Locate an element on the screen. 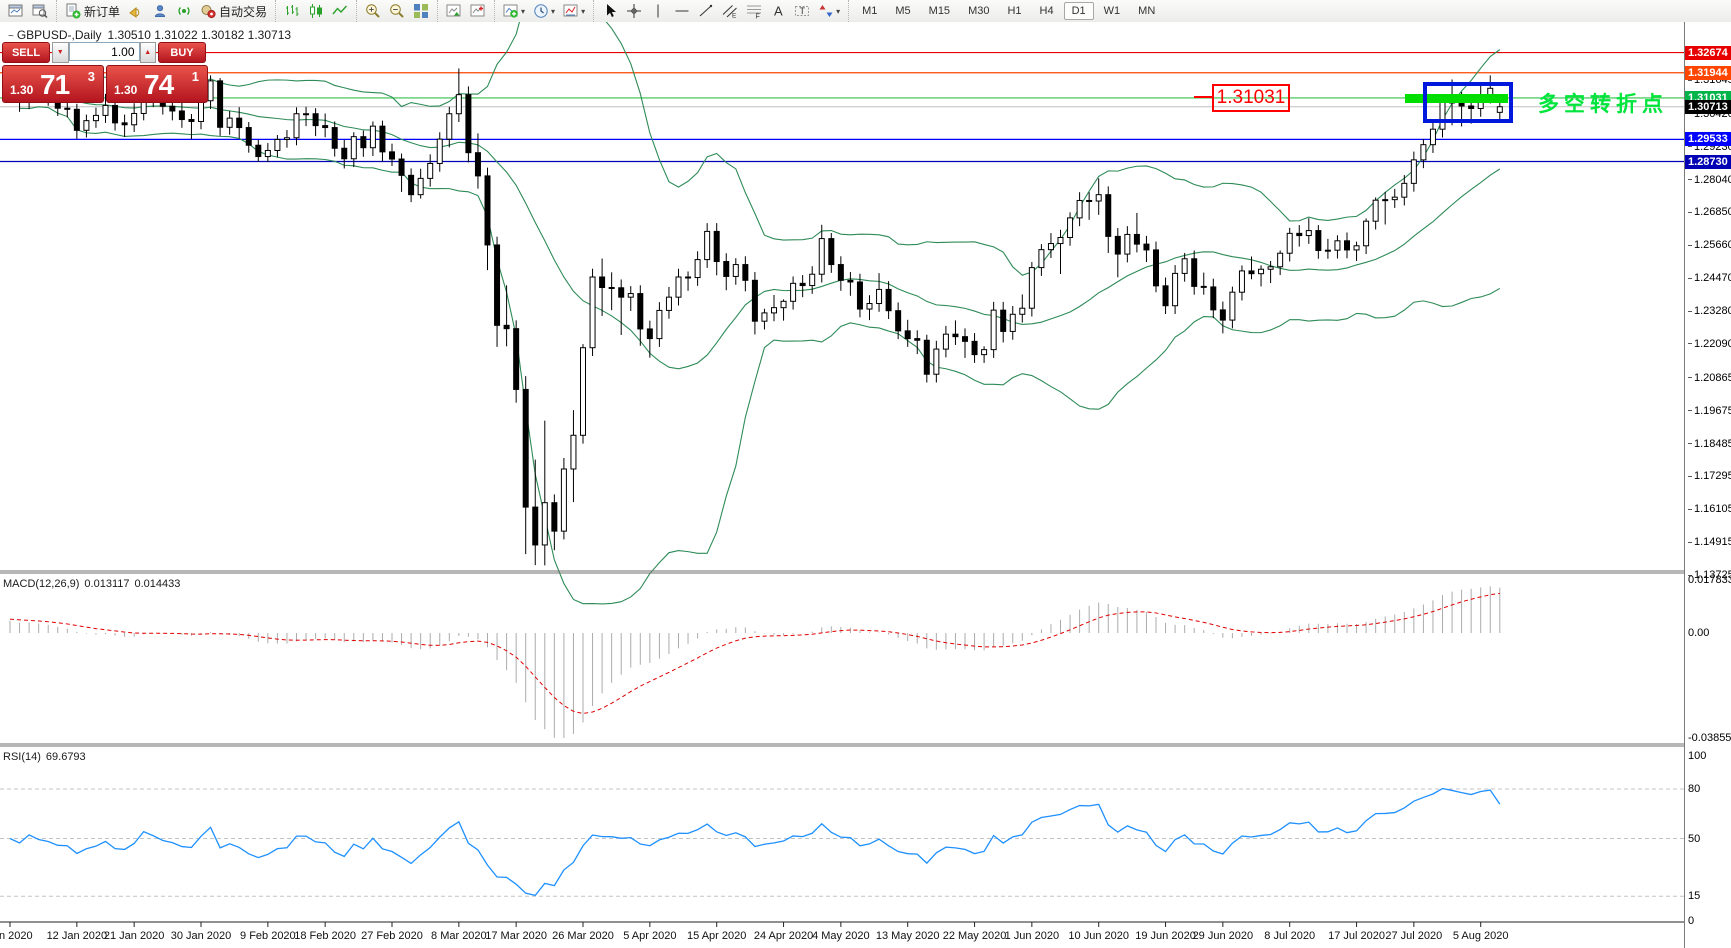 This screenshot has height=948, width=1731. templates-button: ▾ is located at coordinates (574, 11).